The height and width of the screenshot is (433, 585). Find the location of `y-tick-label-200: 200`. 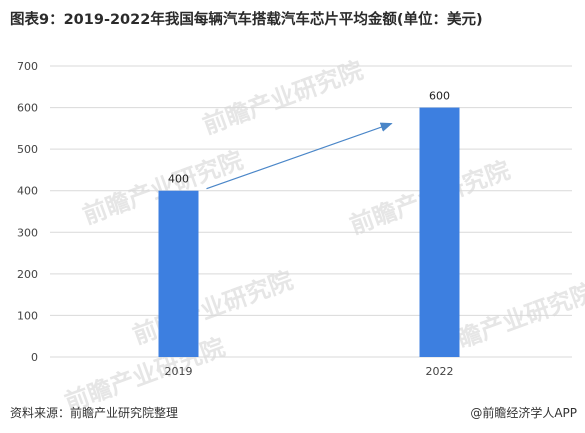

y-tick-label-200: 200 is located at coordinates (27, 274).